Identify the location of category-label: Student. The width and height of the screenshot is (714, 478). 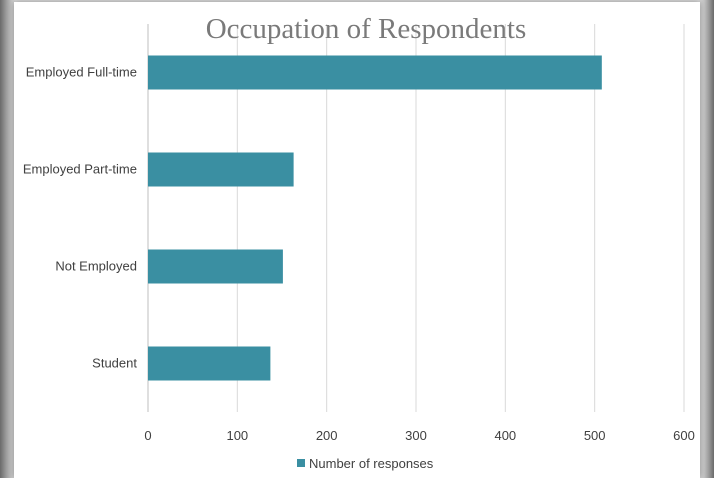
(114, 363).